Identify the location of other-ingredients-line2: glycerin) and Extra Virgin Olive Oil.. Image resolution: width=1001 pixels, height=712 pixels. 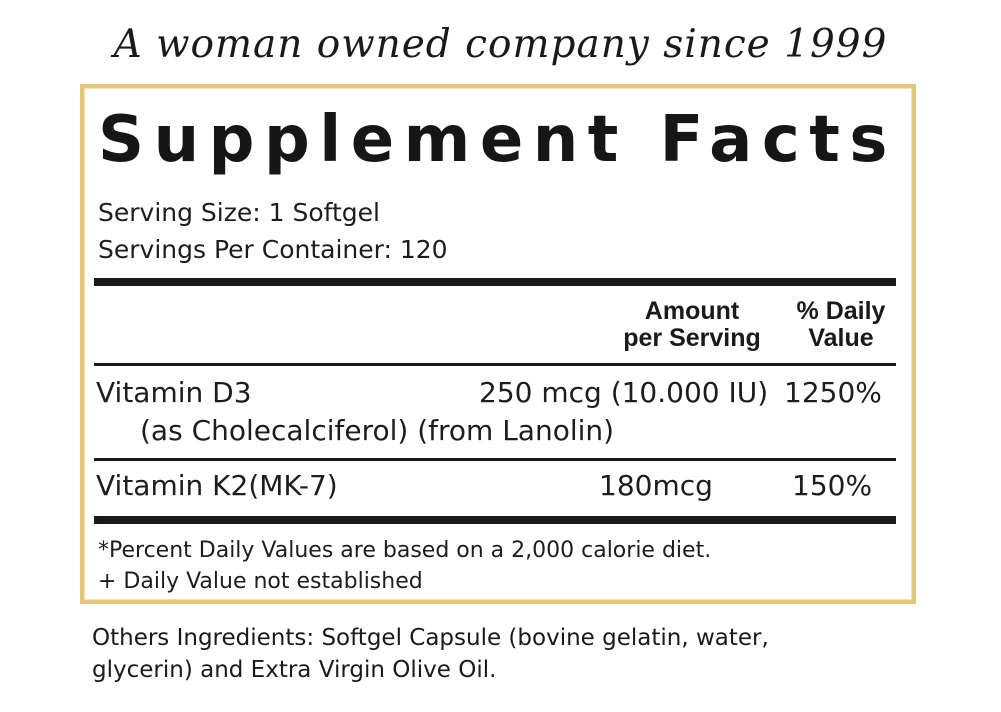
(294, 670).